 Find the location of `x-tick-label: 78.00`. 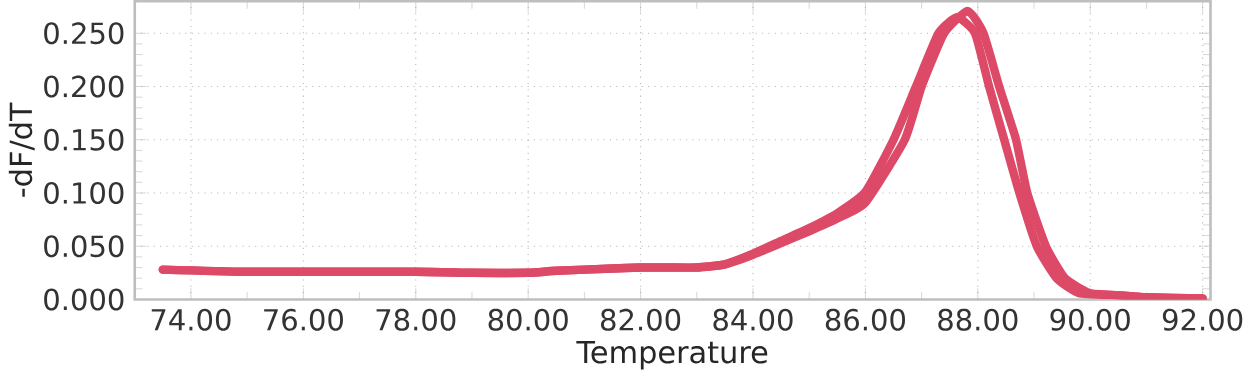

x-tick-label: 78.00 is located at coordinates (416, 319).